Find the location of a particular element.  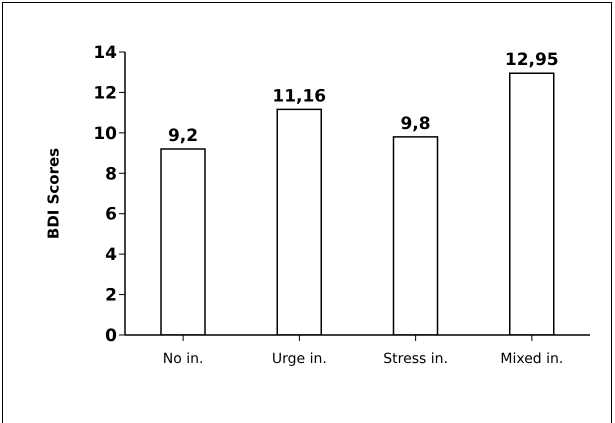

data-label: 12,95 is located at coordinates (531, 60).